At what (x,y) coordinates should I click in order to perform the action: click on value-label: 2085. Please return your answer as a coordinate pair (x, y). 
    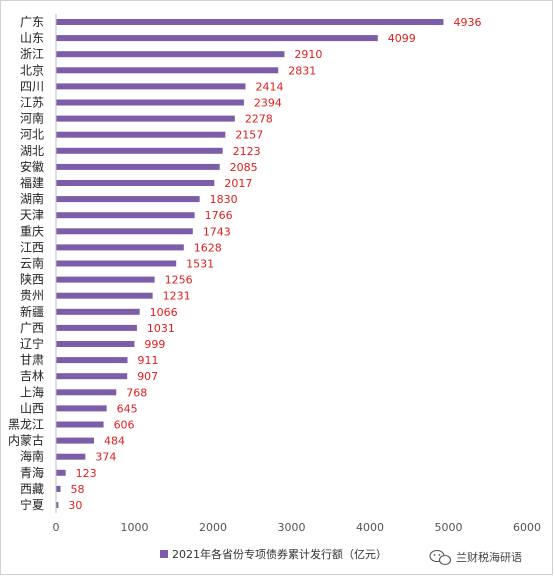
    Looking at the image, I should click on (244, 167).